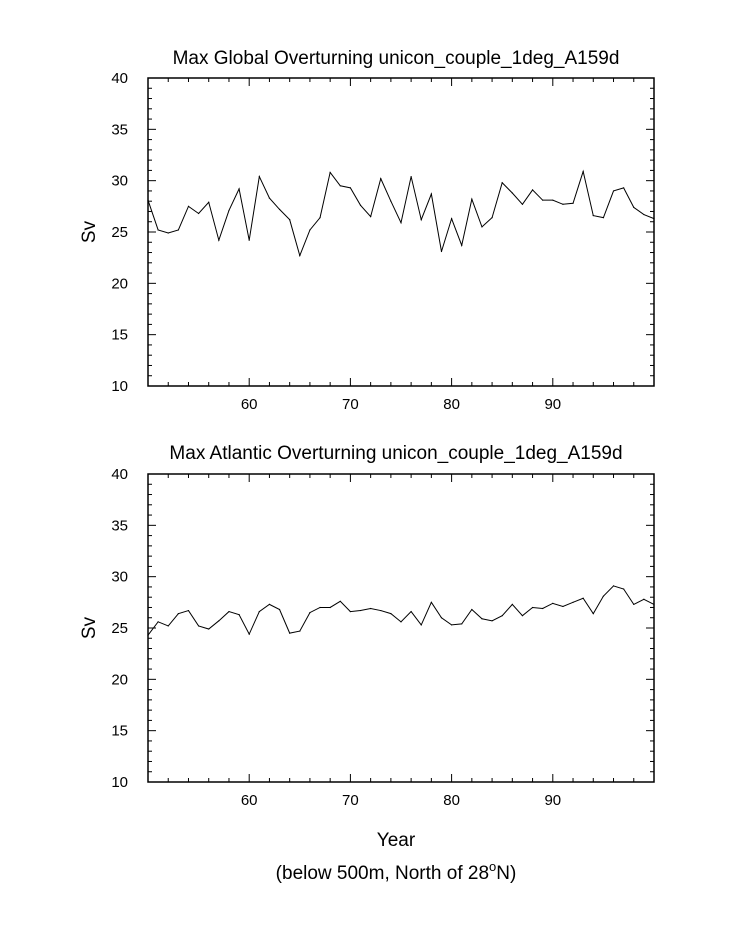 This screenshot has height=945, width=733. What do you see at coordinates (401, 610) in the screenshot?
I see `atlantic-overturning-line` at bounding box center [401, 610].